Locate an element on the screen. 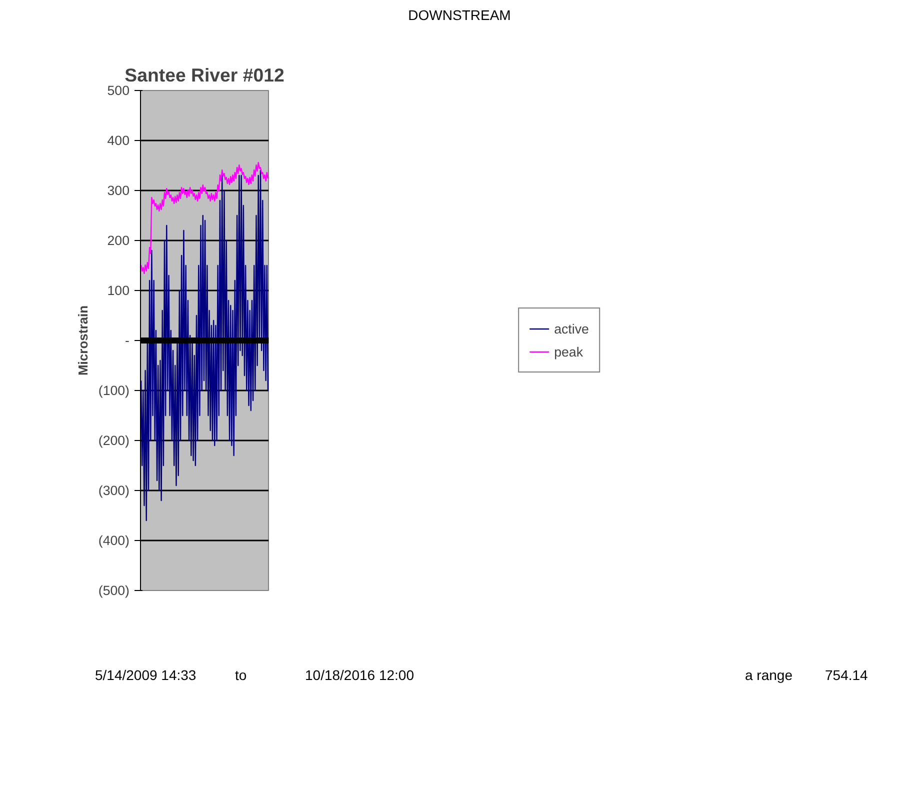 The image size is (909, 799). text: 754.14 is located at coordinates (846, 675).